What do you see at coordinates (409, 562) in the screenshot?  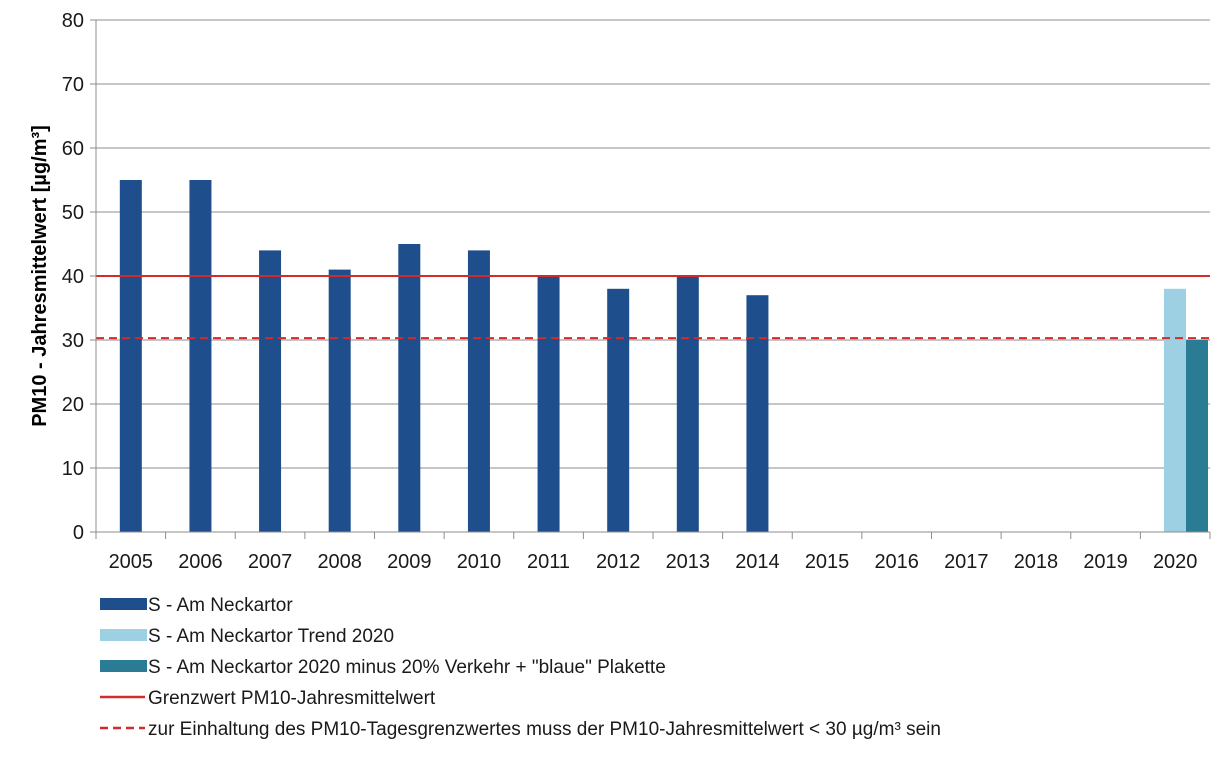 I see `x-tick-label-2009: 2009` at bounding box center [409, 562].